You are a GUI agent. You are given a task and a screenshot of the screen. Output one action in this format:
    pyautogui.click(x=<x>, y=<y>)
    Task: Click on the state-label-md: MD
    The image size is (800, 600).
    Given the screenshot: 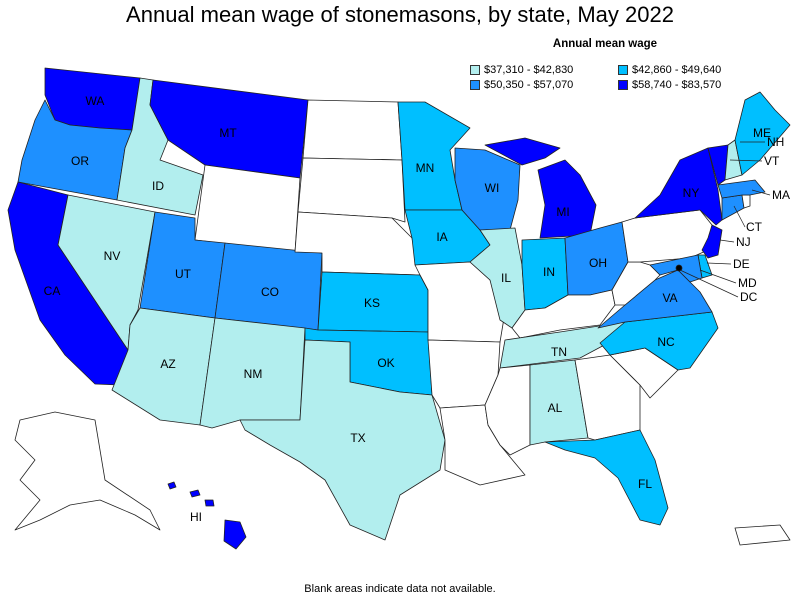 What is the action you would take?
    pyautogui.click(x=747, y=283)
    